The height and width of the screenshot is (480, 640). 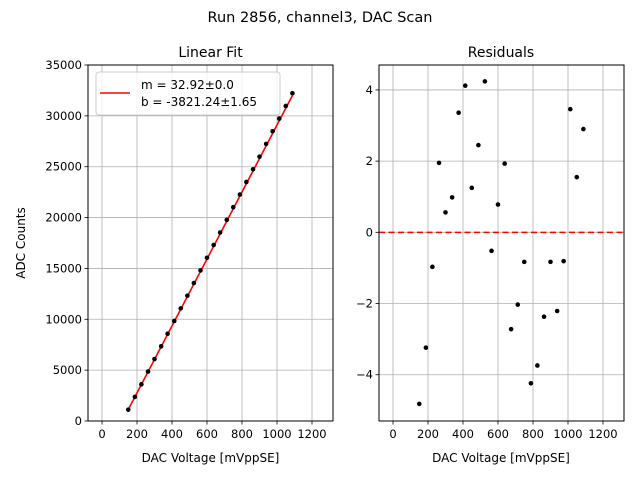 What do you see at coordinates (63, 167) in the screenshot?
I see `y-tick-label: 25000` at bounding box center [63, 167].